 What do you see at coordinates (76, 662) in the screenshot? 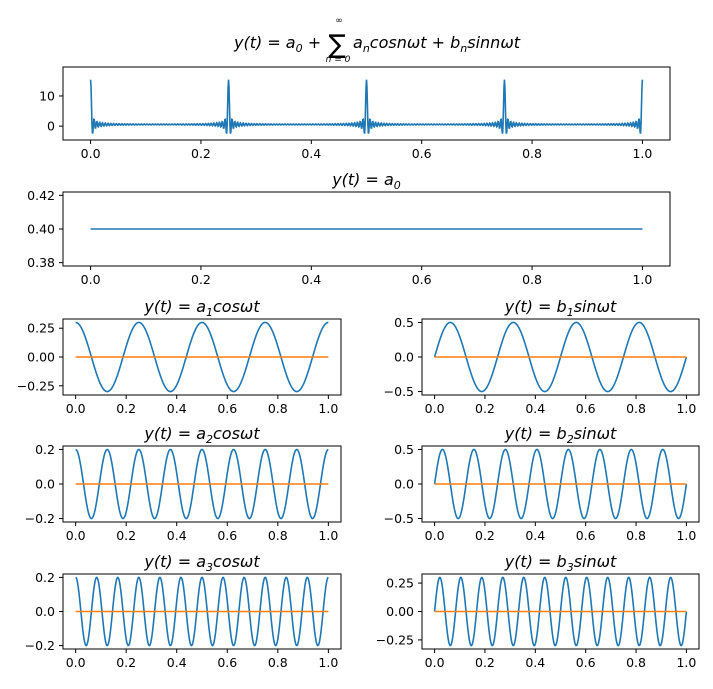
I see `x-tick-label-a3-0: 0.0` at bounding box center [76, 662].